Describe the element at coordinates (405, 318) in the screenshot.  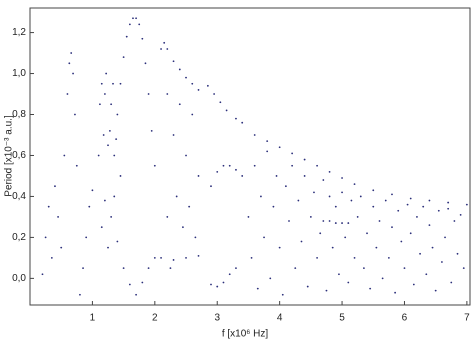
I see `x-tick-label: 6` at that location.